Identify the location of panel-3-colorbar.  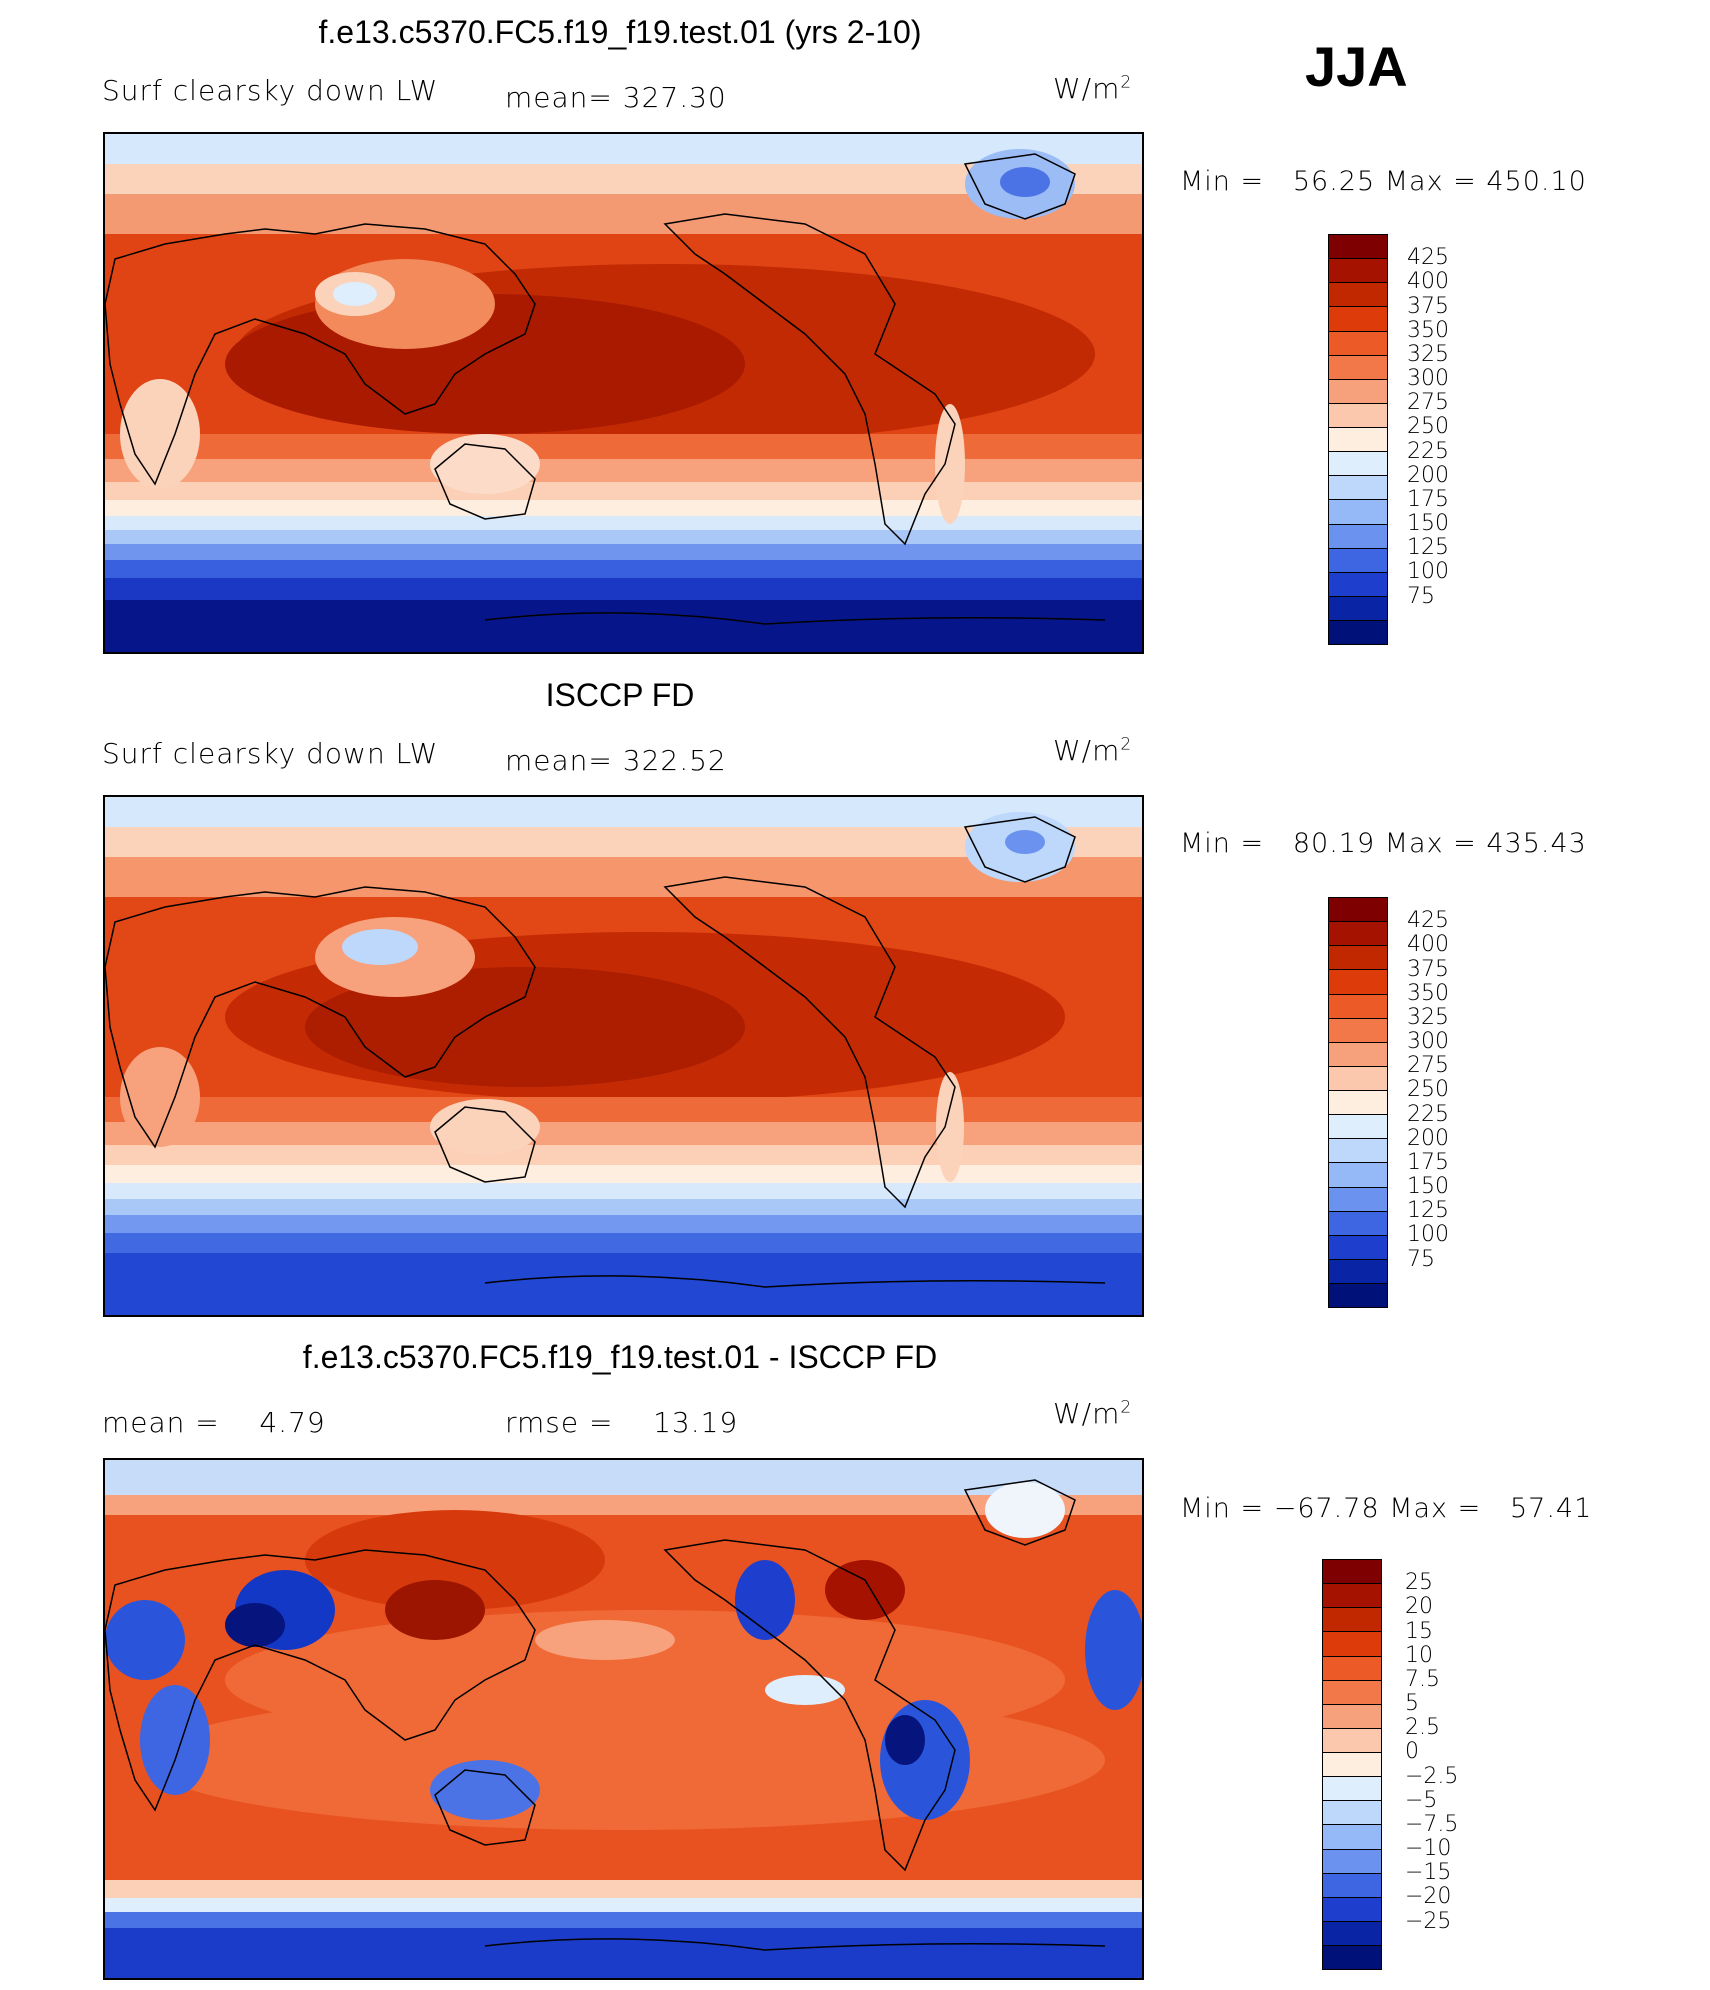
(1352, 1764).